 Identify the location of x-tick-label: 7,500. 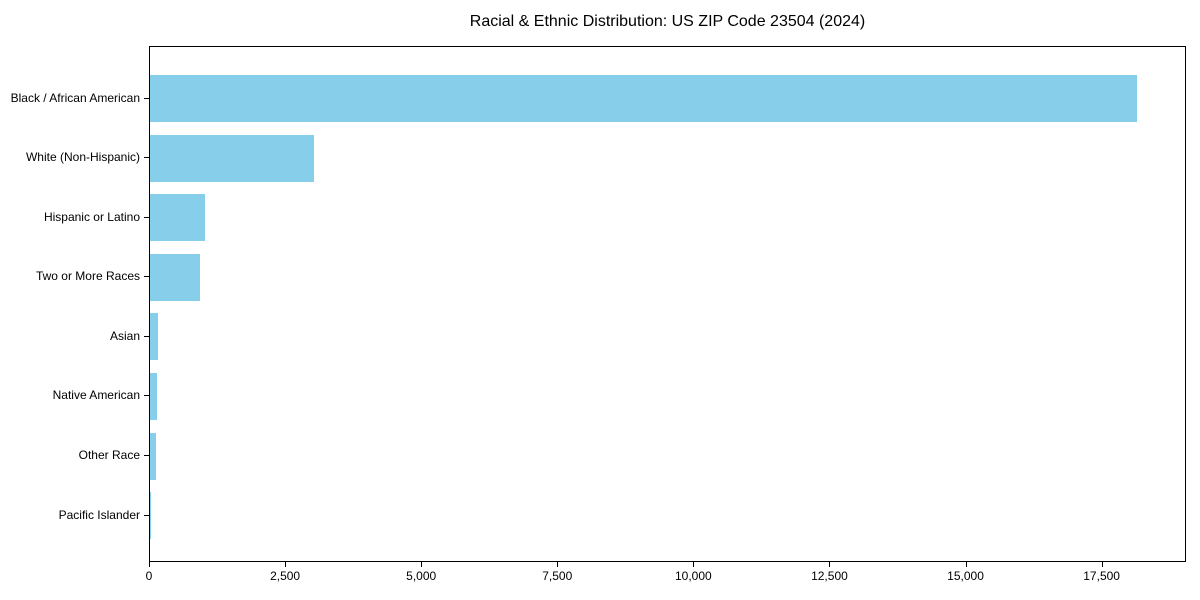
(557, 576).